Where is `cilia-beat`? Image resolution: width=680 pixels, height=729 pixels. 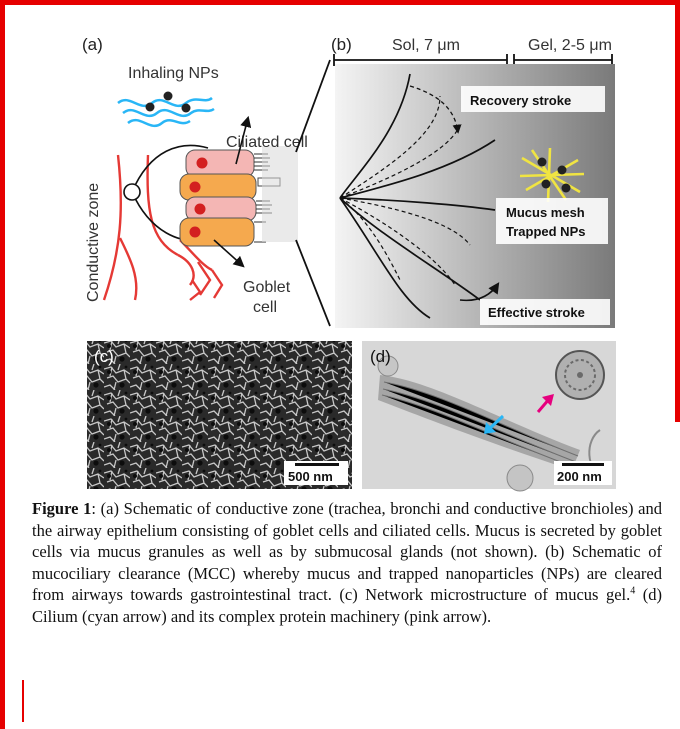
cilia-beat is located at coordinates (419, 196).